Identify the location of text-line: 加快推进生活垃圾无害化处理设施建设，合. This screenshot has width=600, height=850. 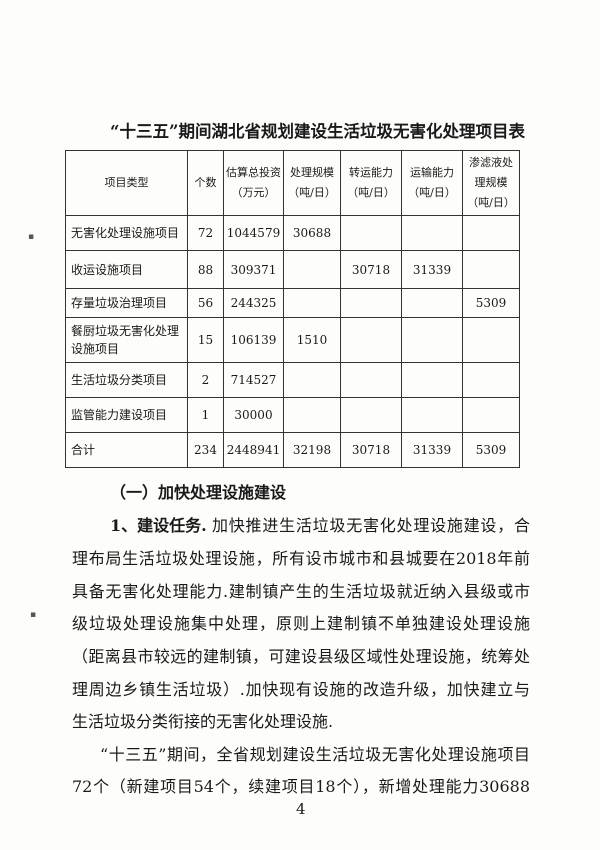
(371, 525).